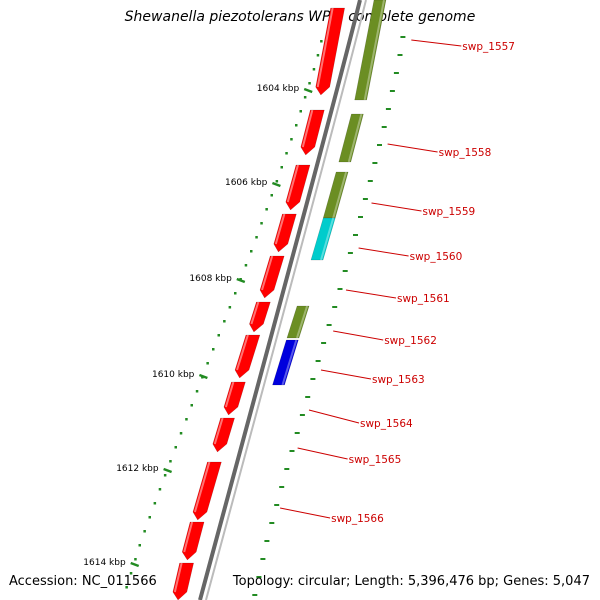 Image resolution: width=600 pixels, height=600 pixels. Describe the element at coordinates (83, 581) in the screenshot. I see `accession-label: Accession: NC_011566` at that location.